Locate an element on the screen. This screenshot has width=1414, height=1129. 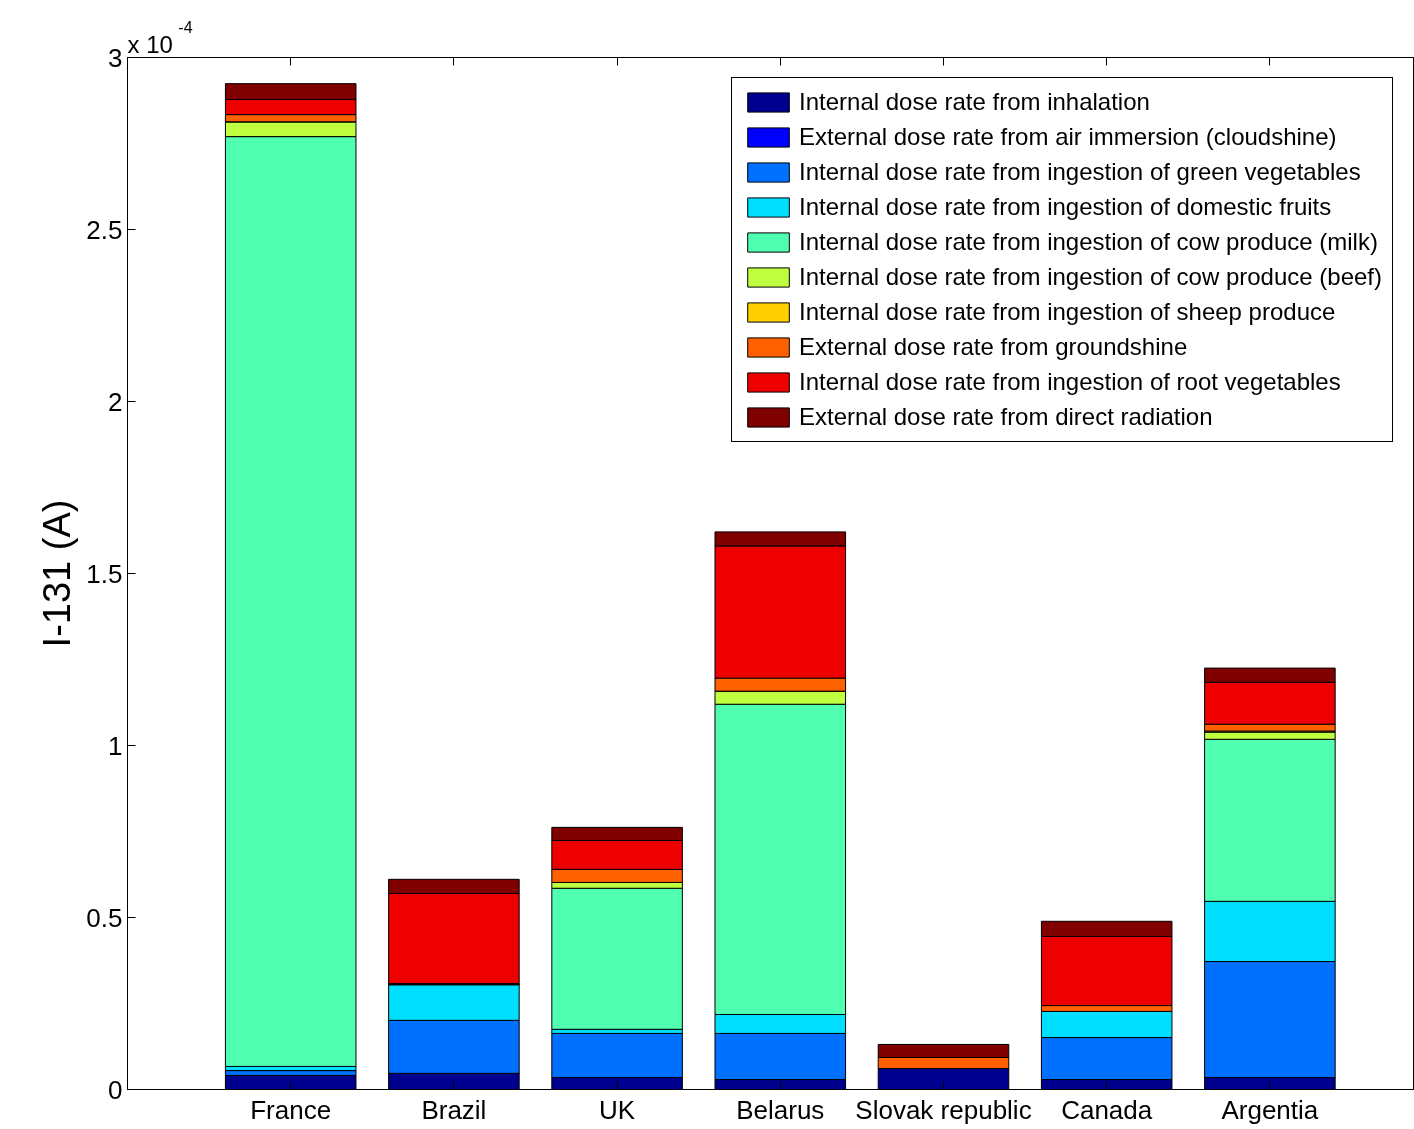
x-tick-label: France is located at coordinates (291, 1109).